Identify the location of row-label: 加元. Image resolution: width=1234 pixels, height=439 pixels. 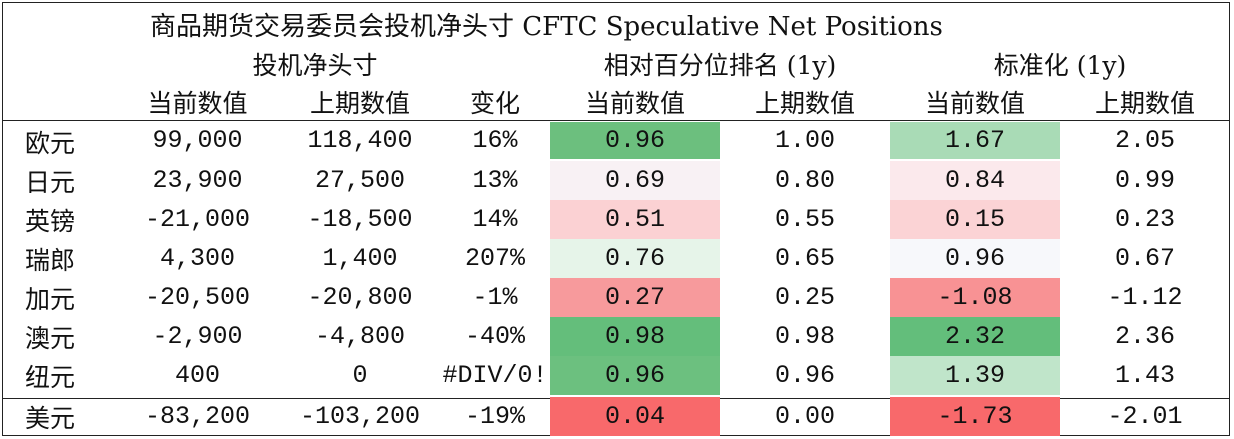
(50, 299).